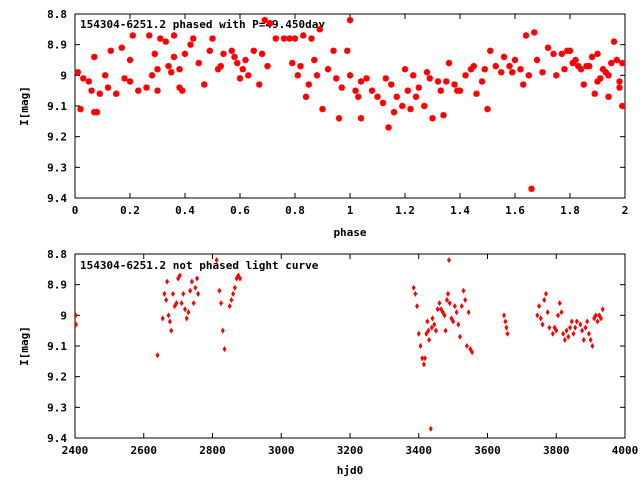 This screenshot has height=480, width=640. I want to click on phased-y-axis-label: I[mag], so click(24, 106).